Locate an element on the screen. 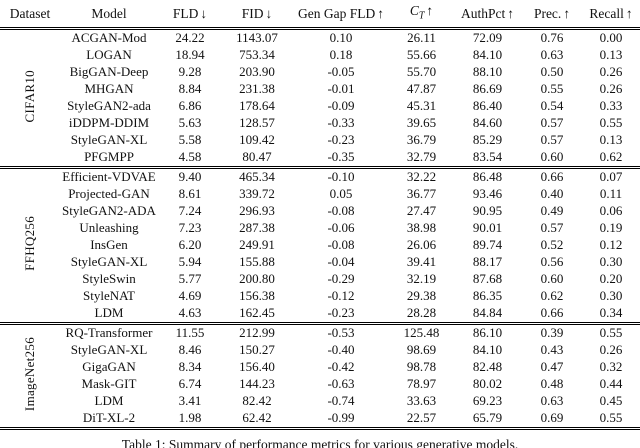  metric-value: 87.68 is located at coordinates (487, 279).